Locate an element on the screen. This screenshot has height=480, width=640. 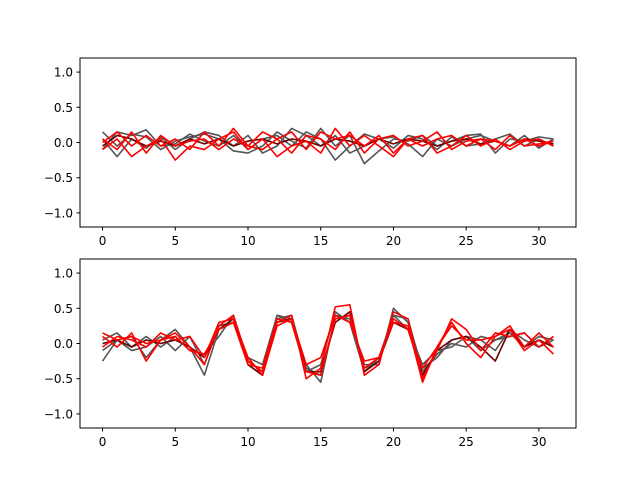
bottom-x-tick-label: 0 is located at coordinates (103, 442).